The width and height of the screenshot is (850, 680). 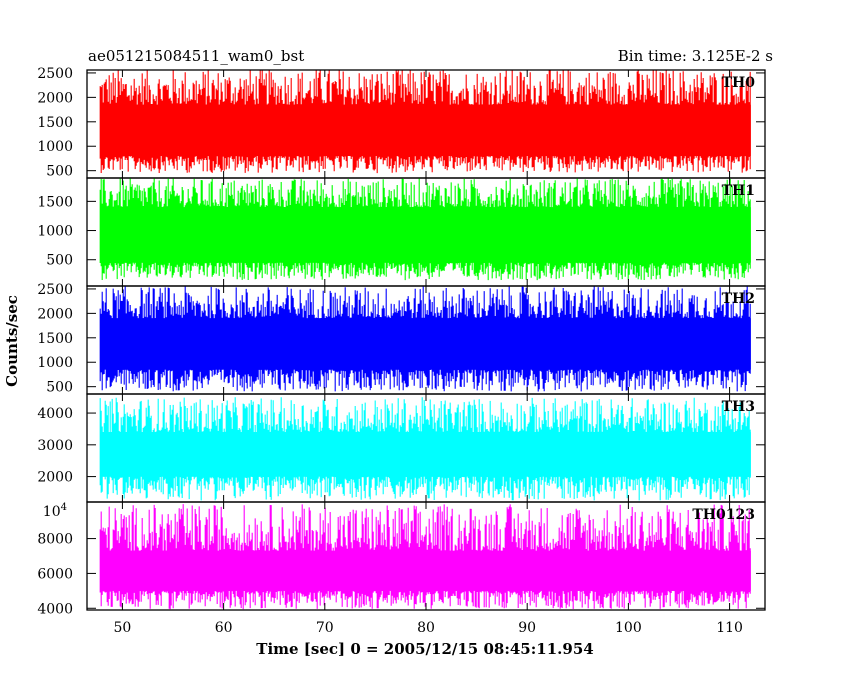 I want to click on x-tick-label: 110, so click(x=729, y=628).